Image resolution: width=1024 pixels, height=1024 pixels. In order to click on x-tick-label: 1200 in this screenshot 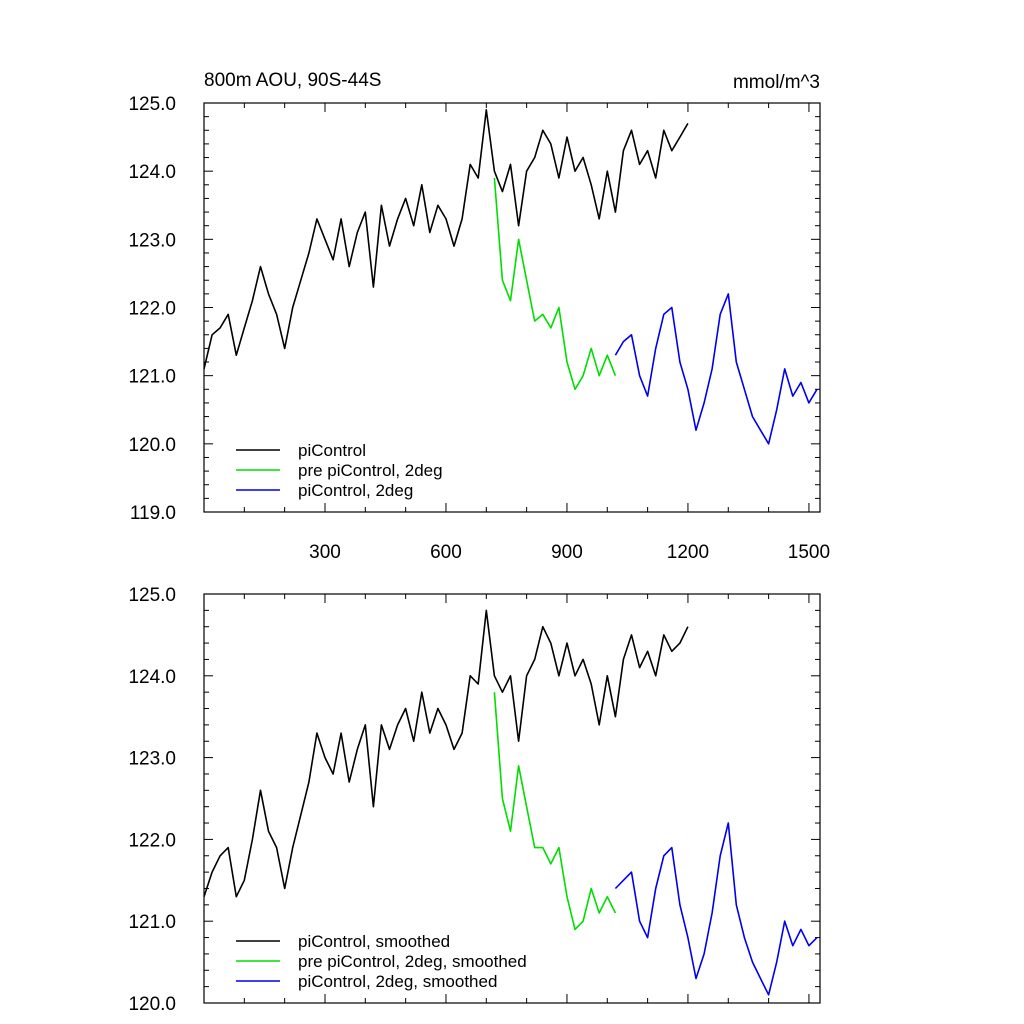, I will do `click(688, 552)`.